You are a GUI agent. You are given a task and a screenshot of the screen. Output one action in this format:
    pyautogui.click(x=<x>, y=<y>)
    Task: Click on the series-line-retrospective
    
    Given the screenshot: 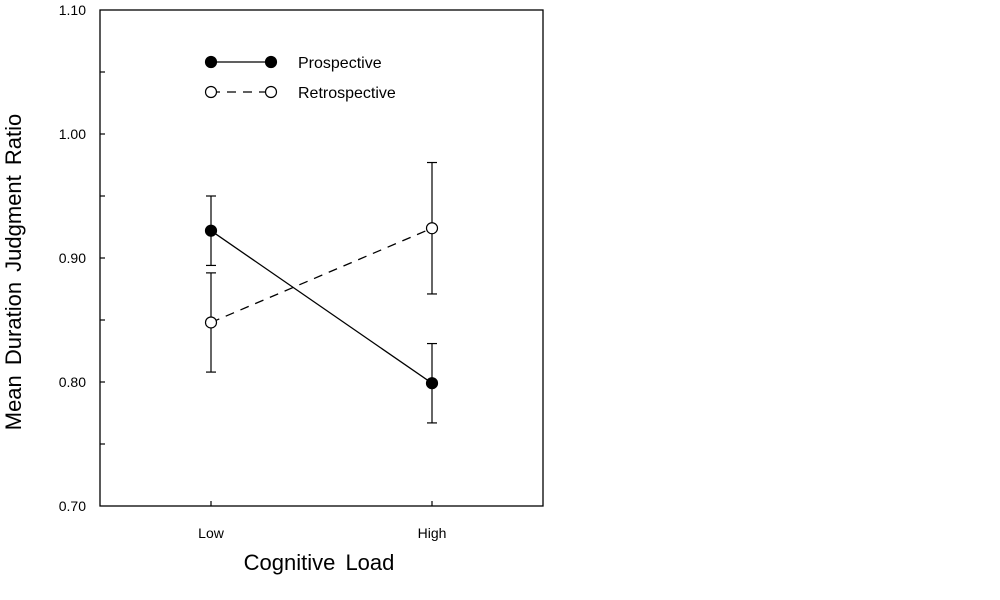 What is the action you would take?
    pyautogui.click(x=321, y=275)
    